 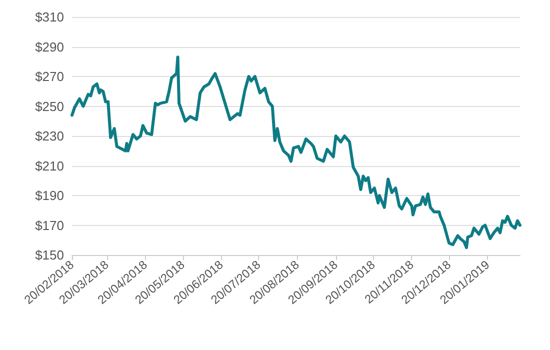 What do you see at coordinates (49, 46) in the screenshot?
I see `y-tick-label: $290` at bounding box center [49, 46].